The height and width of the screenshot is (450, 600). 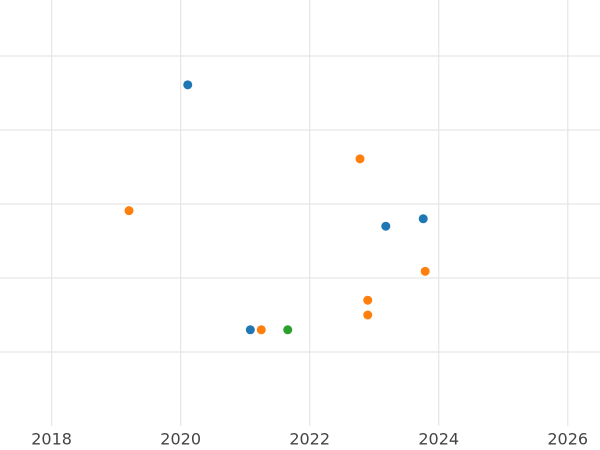 I want to click on x-tick-label: 2020, so click(x=180, y=439).